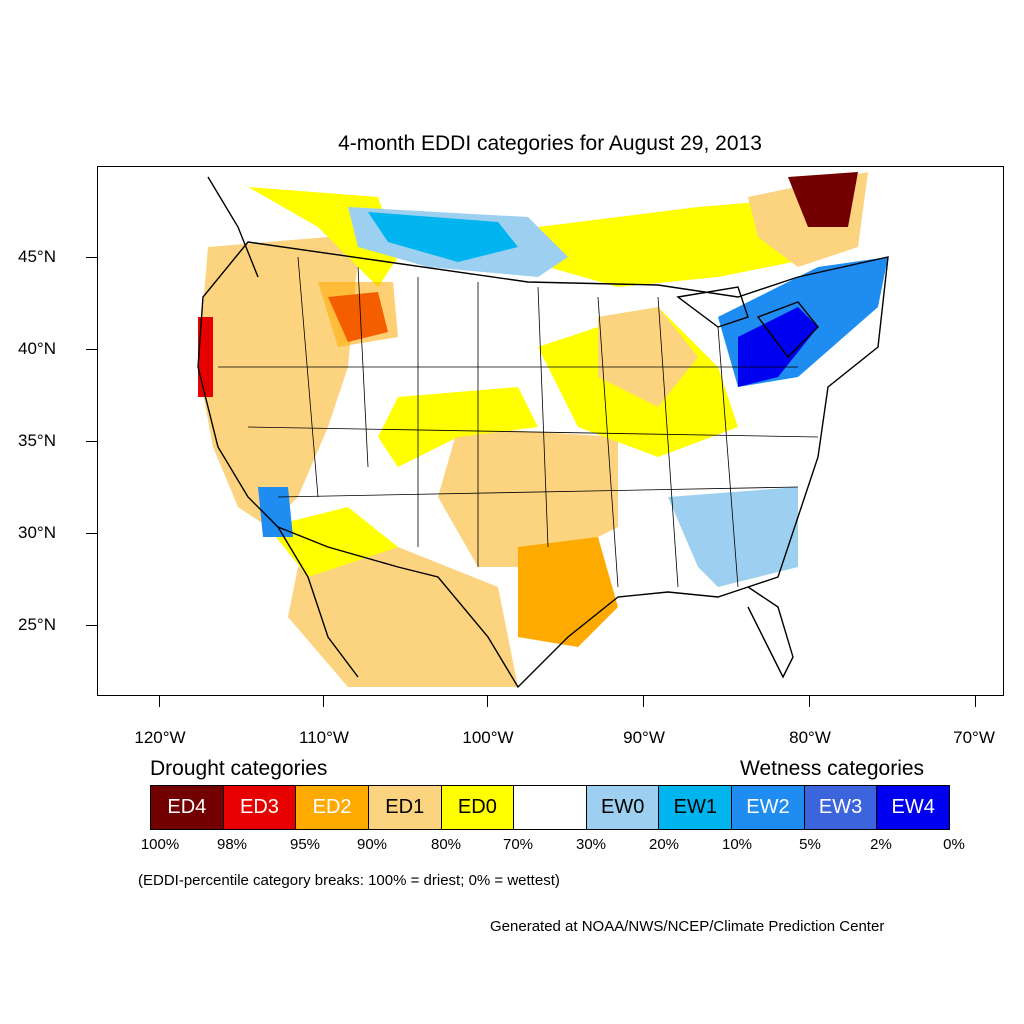 This screenshot has width=1024, height=1024. I want to click on california-ew-region, so click(275, 512).